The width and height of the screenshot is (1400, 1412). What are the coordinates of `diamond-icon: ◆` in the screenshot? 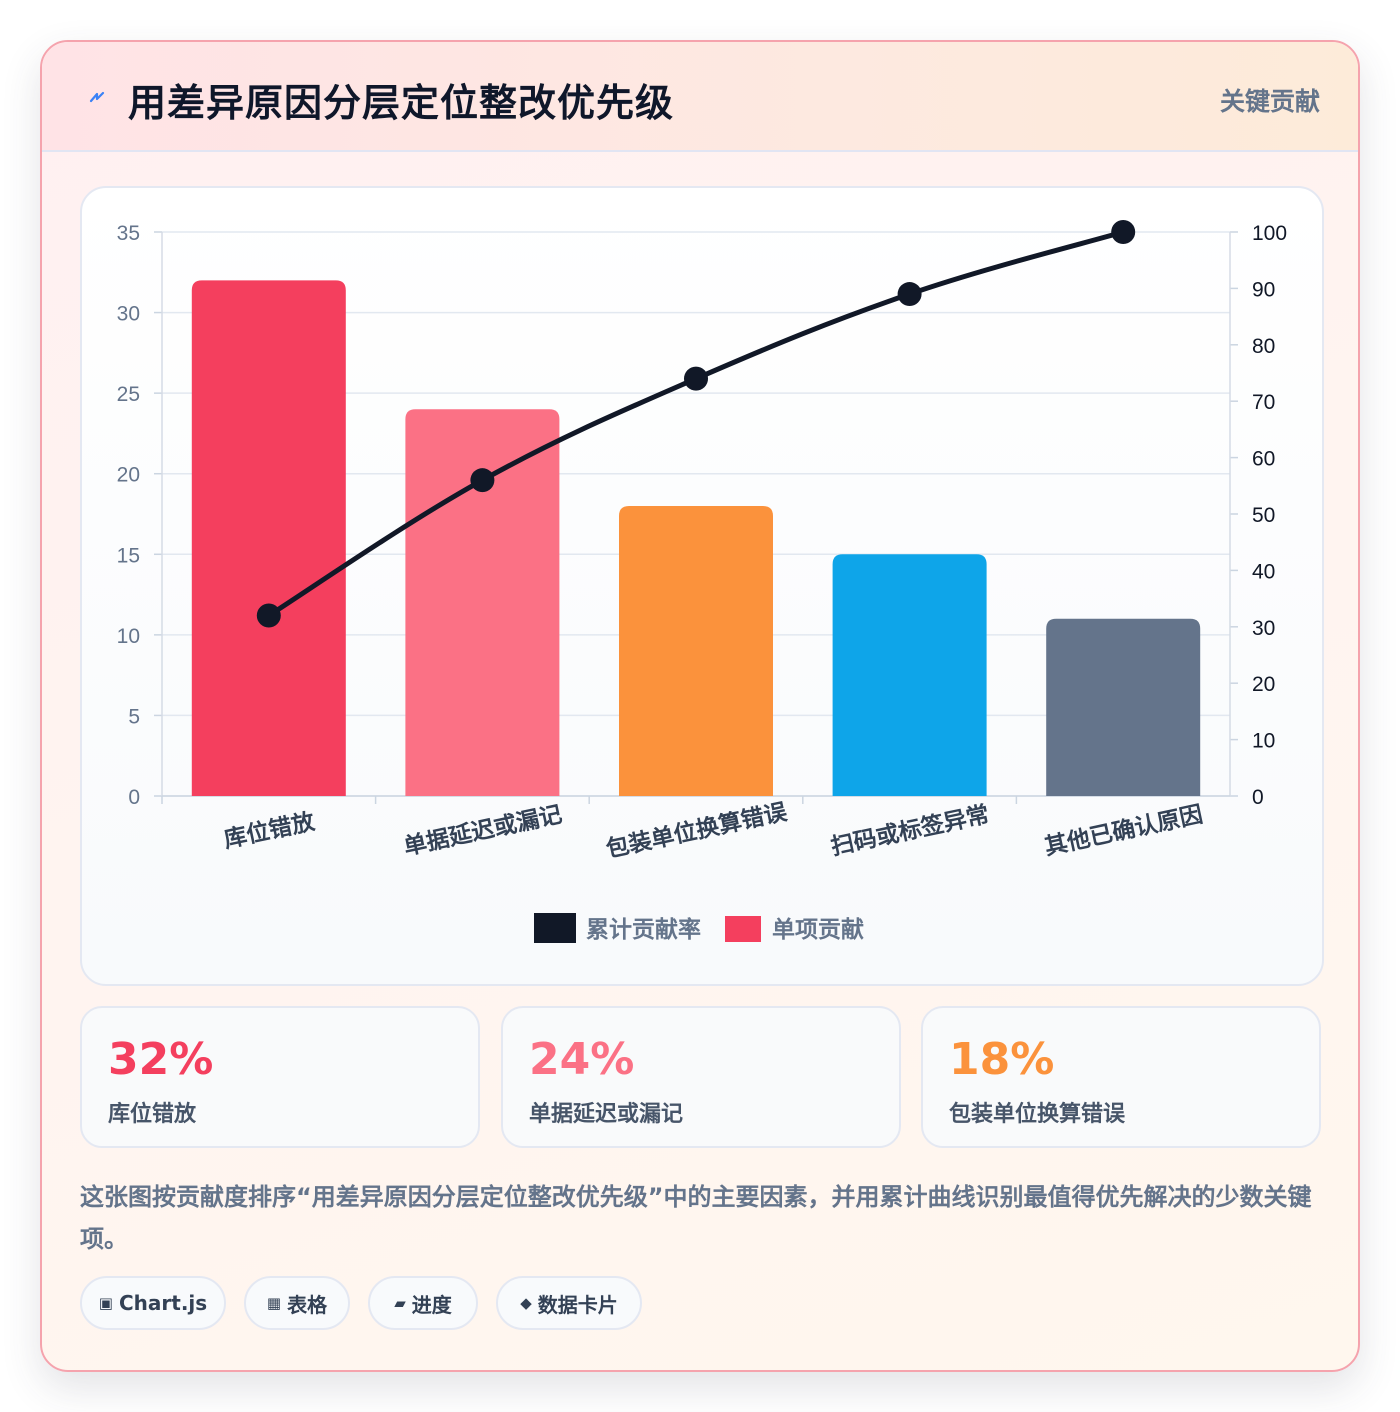 It's located at (526, 1303).